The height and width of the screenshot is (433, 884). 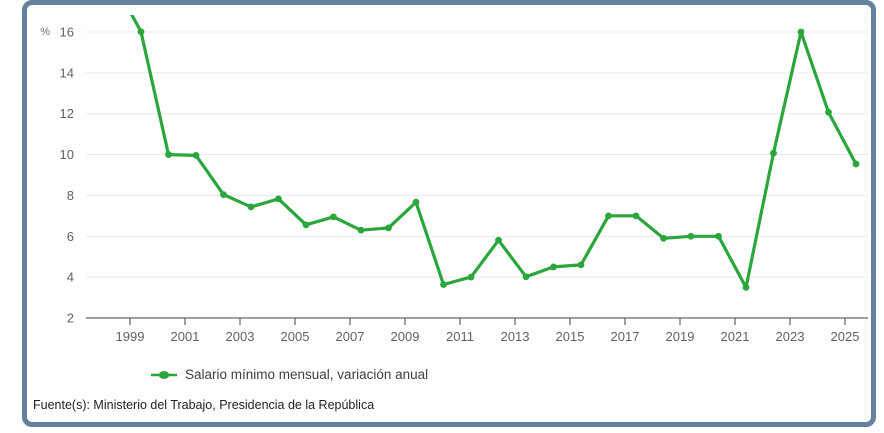 I want to click on x-tick-label: 2019, so click(x=680, y=336).